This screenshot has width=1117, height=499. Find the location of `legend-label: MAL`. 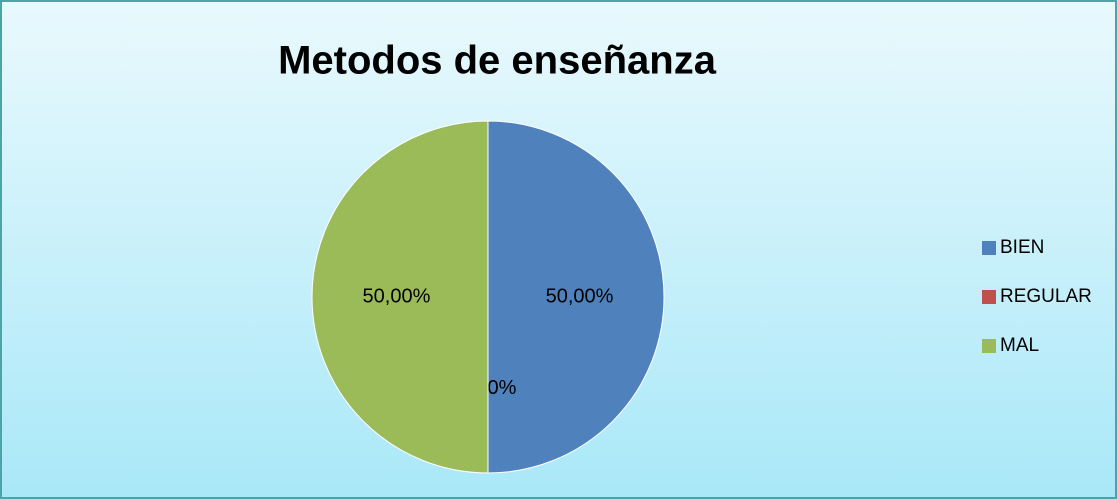

legend-label: MAL is located at coordinates (1019, 345).